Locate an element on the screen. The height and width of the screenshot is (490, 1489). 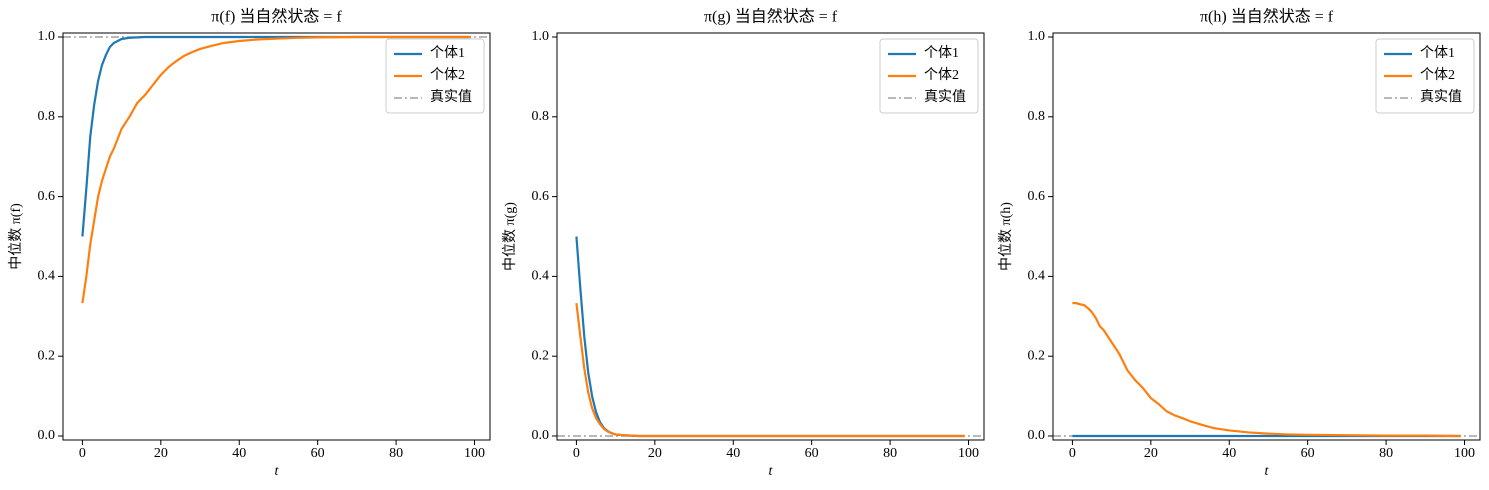
y-axis-label: 中位数 π(h) is located at coordinates (1006, 236).